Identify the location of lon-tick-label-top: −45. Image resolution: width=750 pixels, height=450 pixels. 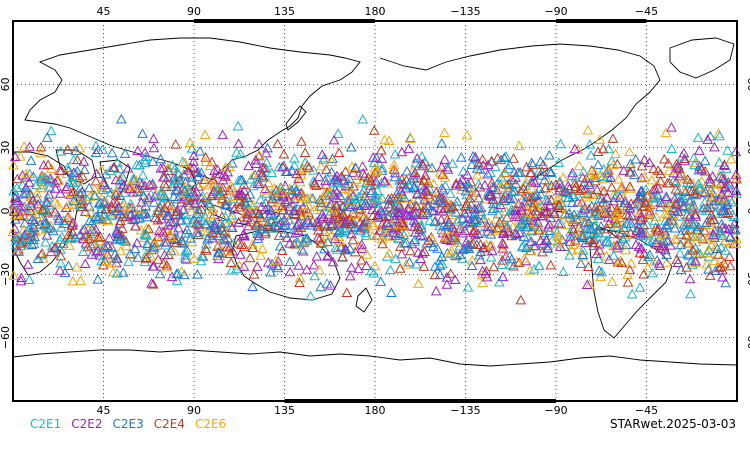
(646, 11).